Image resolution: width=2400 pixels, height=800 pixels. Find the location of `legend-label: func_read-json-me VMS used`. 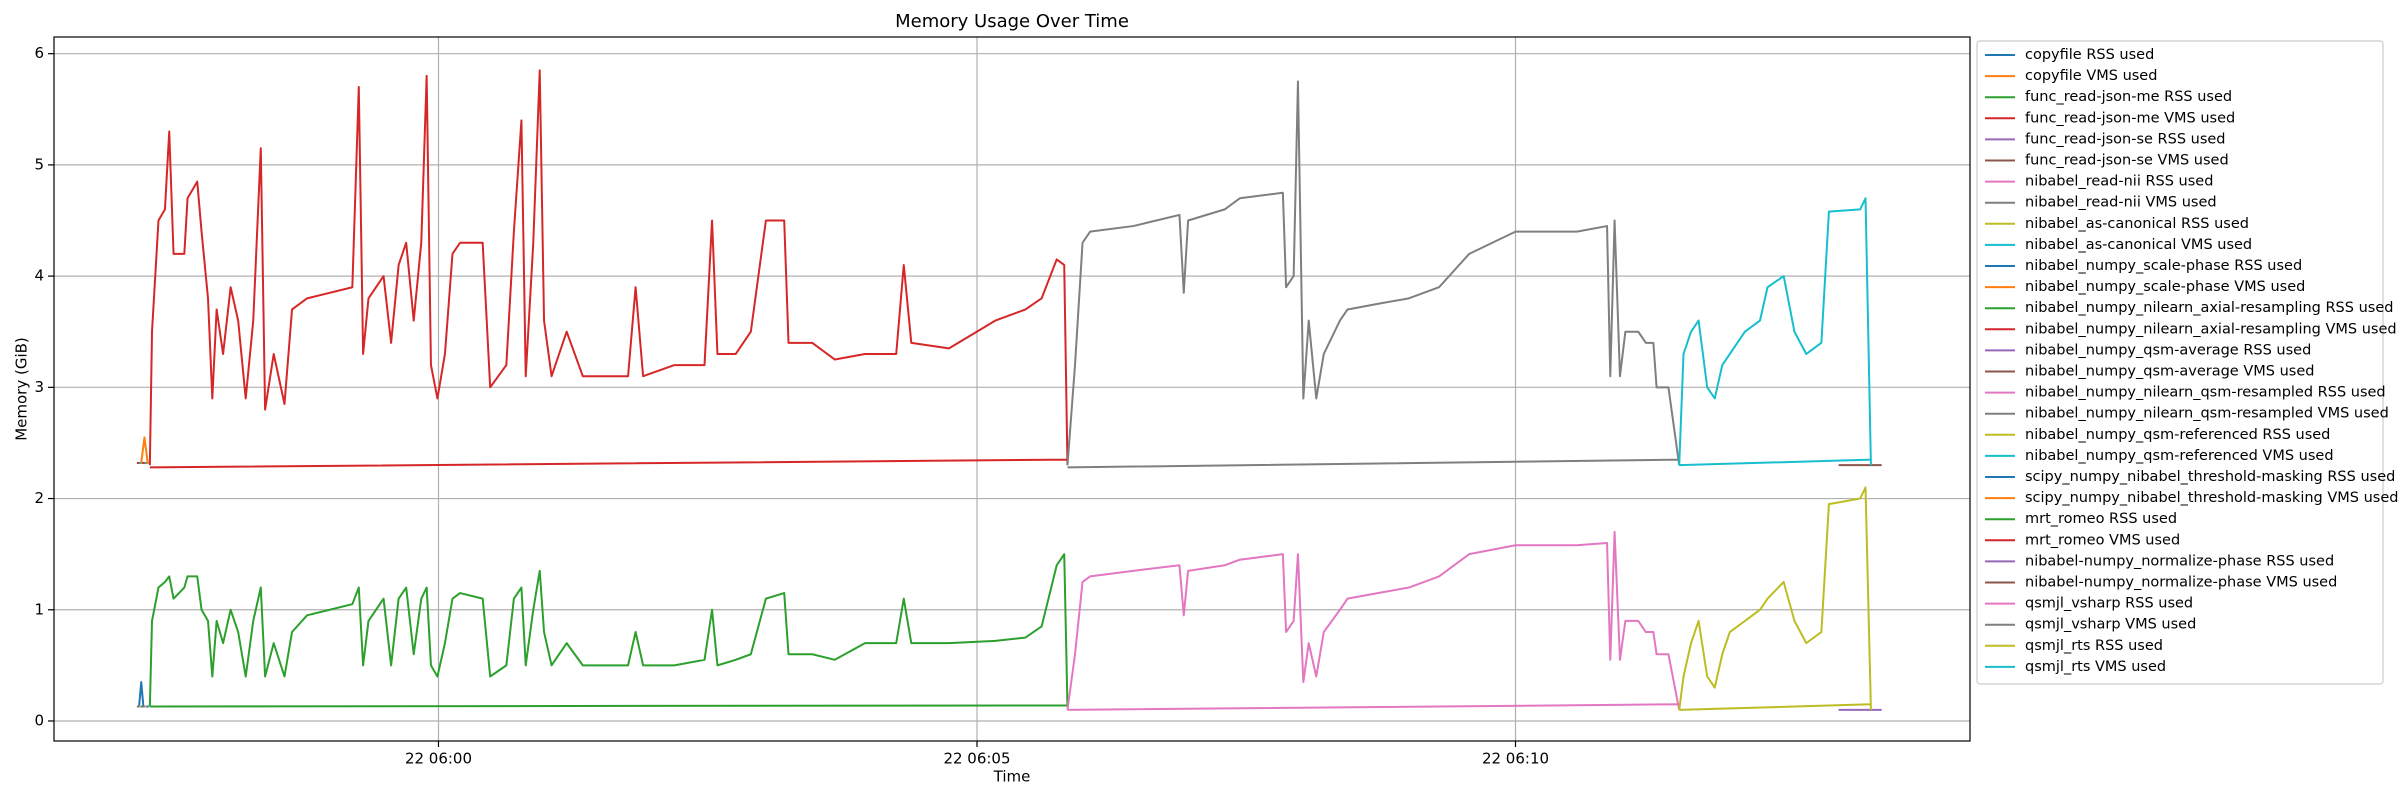

legend-label: func_read-json-me VMS used is located at coordinates (2130, 118).